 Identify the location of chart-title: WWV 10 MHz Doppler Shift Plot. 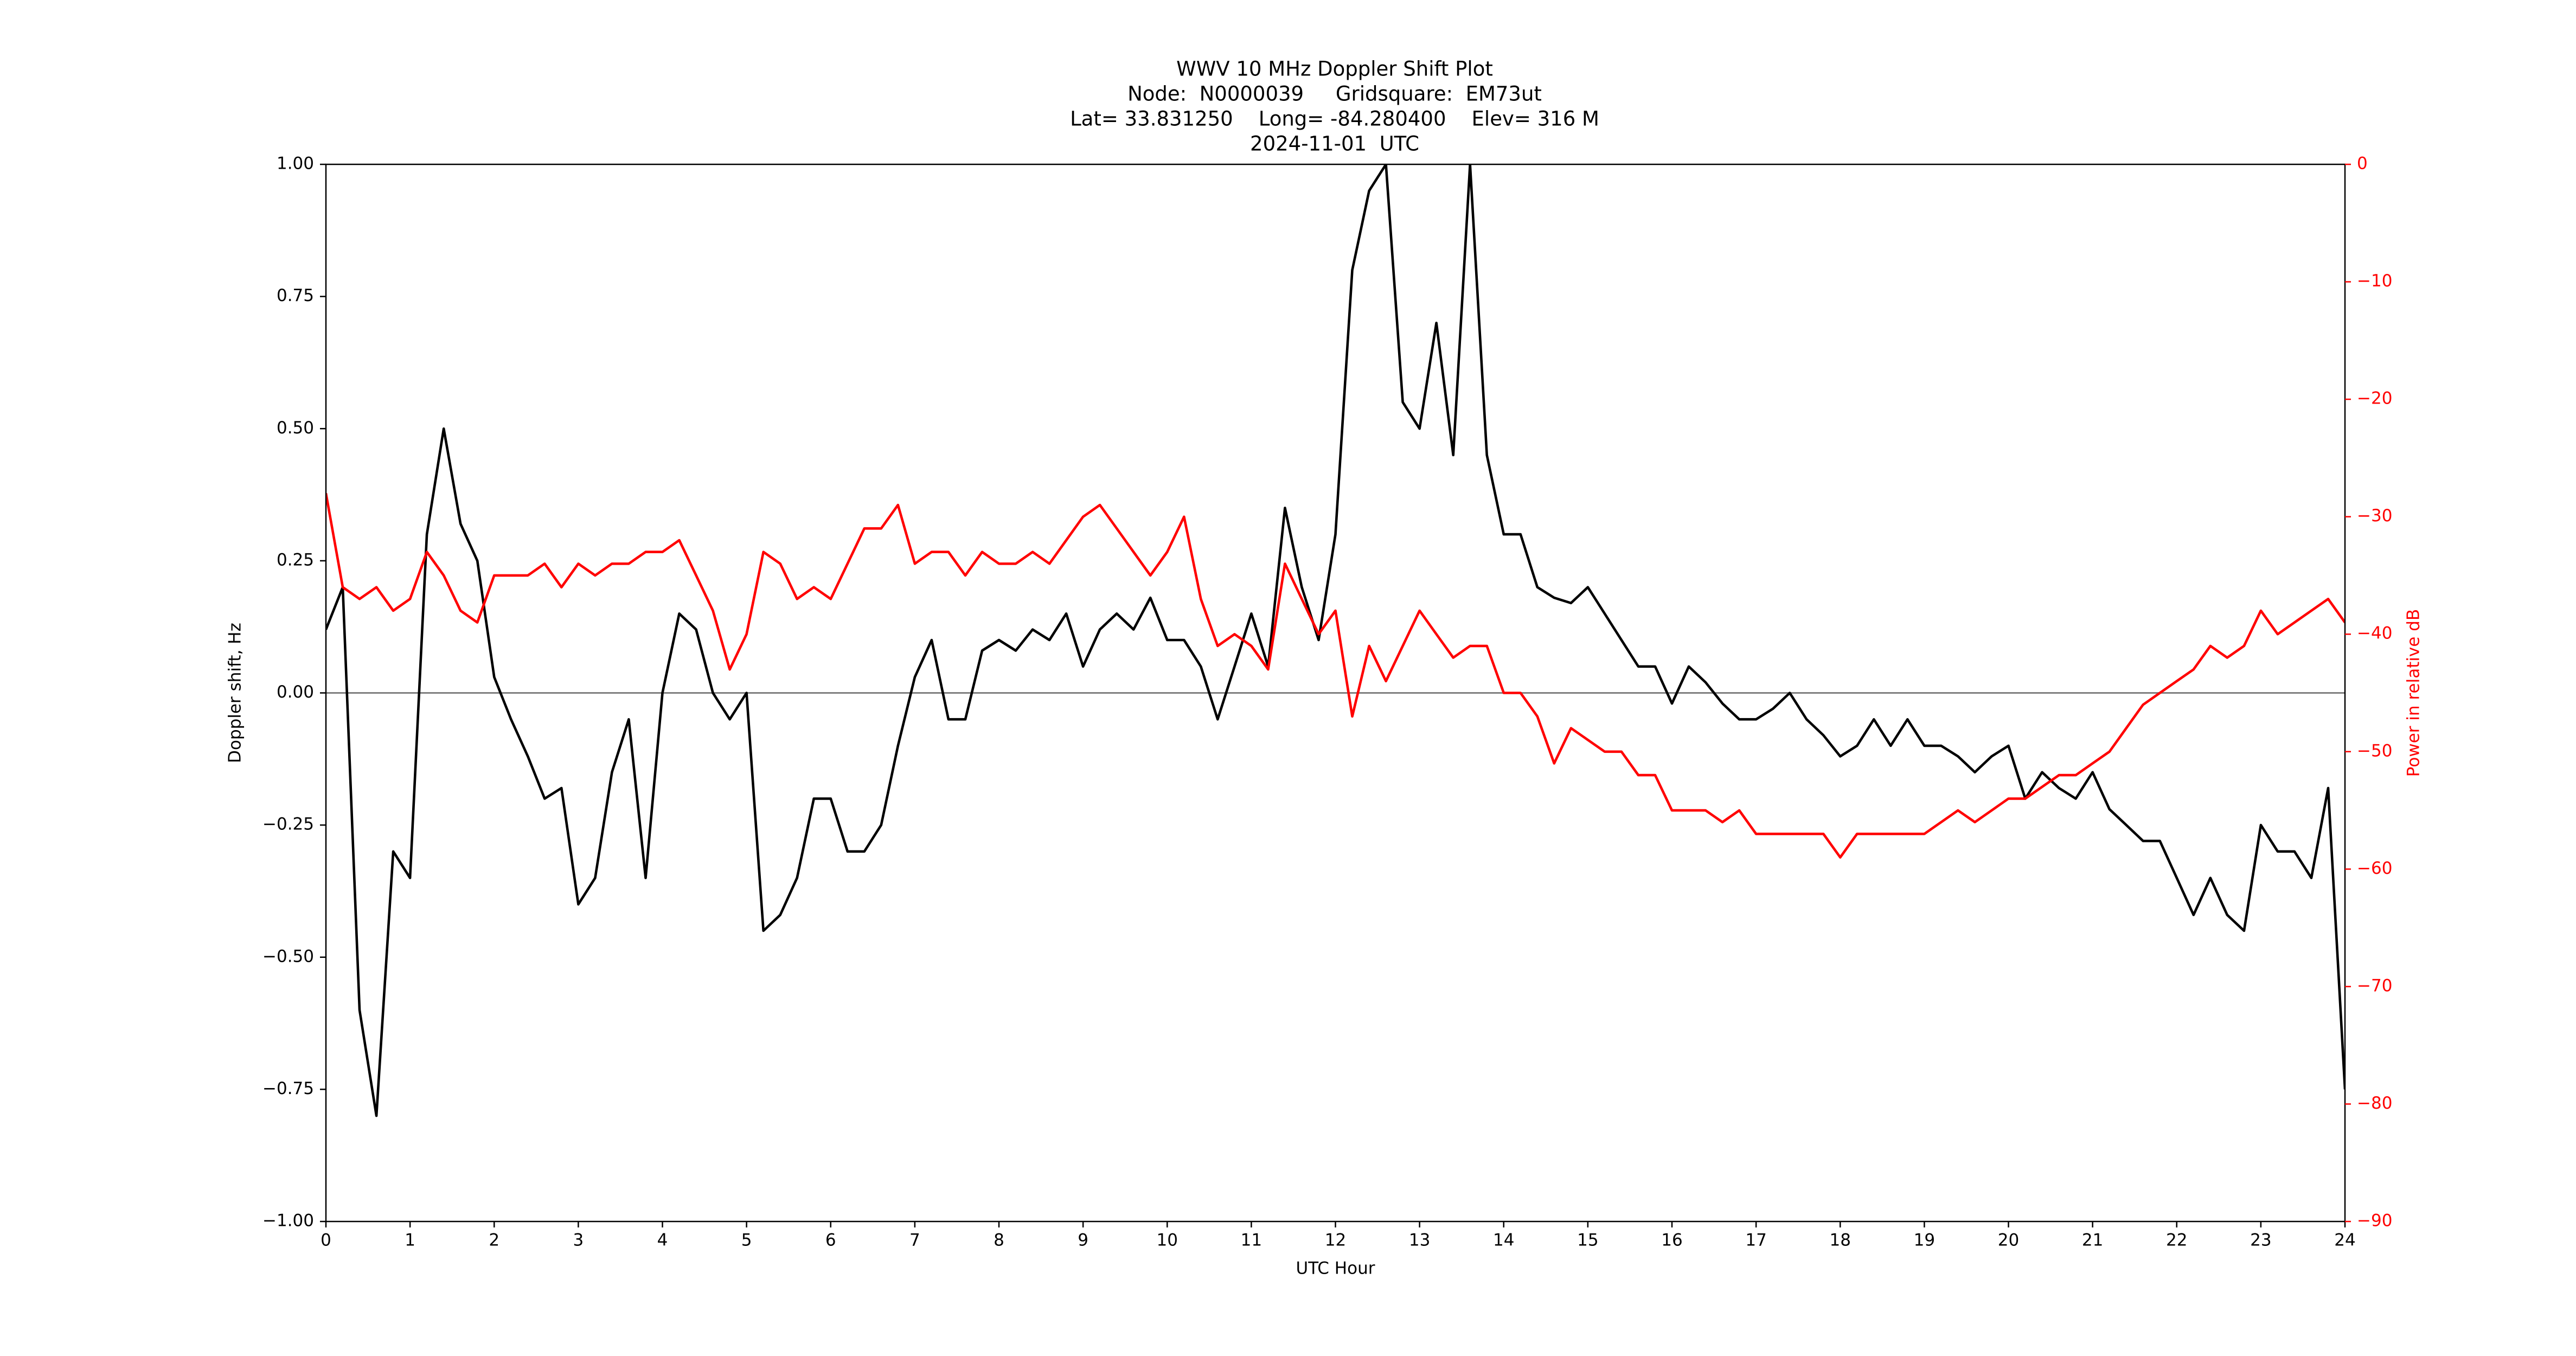
(1334, 69).